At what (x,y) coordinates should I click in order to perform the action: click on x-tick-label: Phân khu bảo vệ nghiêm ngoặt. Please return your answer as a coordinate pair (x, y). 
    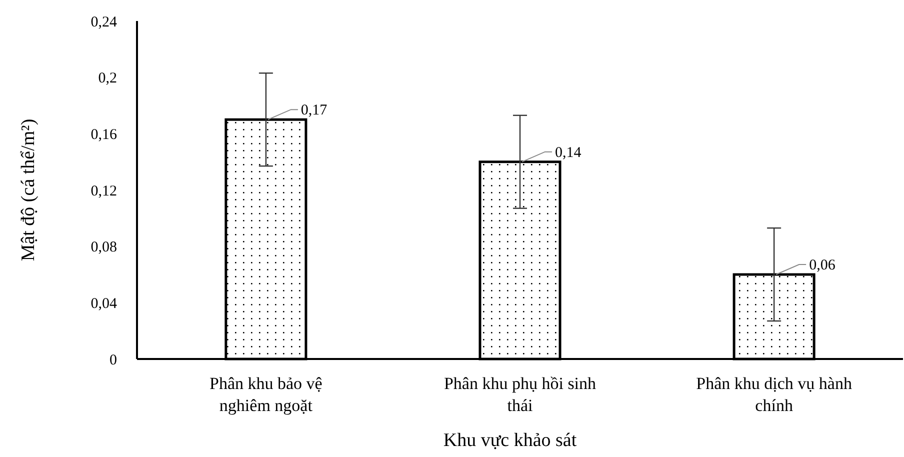
    Looking at the image, I should click on (266, 394).